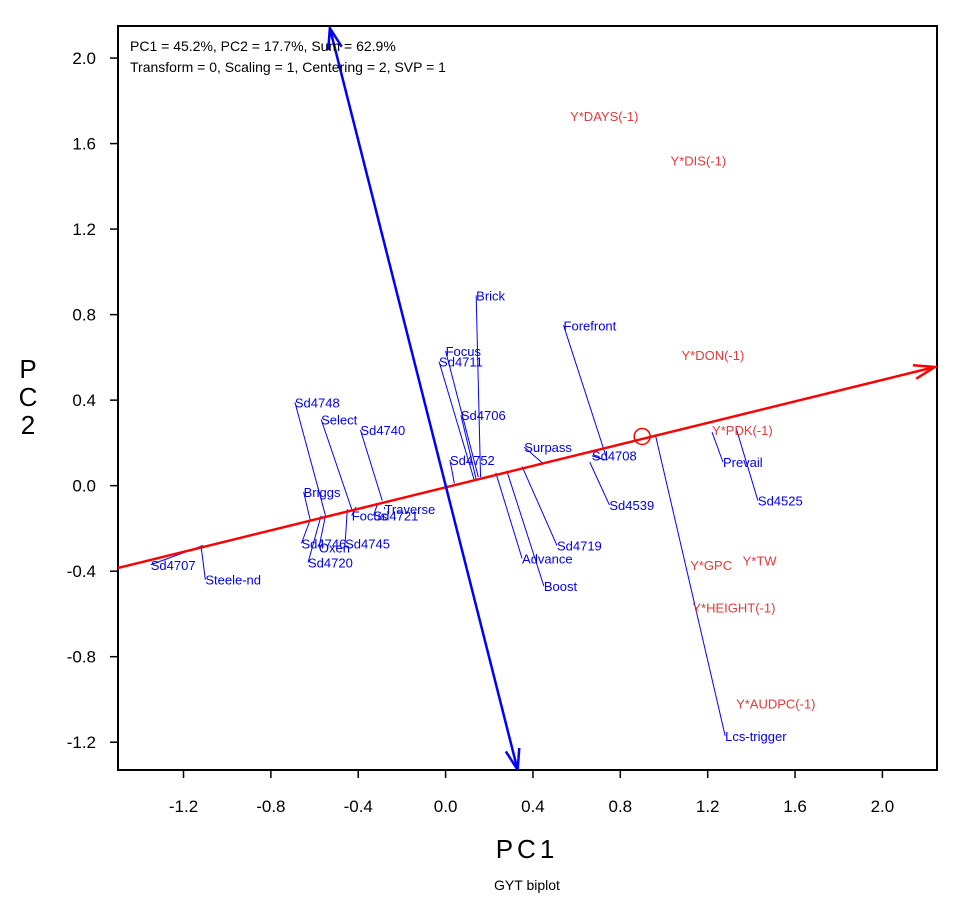  I want to click on genotype-label: Sd4539, so click(631, 505).